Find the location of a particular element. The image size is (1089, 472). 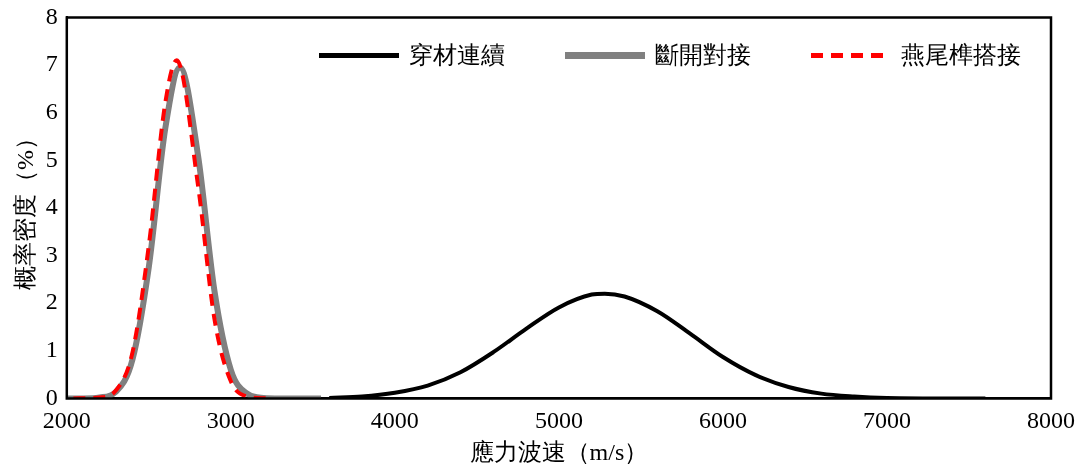

y-tick-label: 2 is located at coordinates (51, 301).